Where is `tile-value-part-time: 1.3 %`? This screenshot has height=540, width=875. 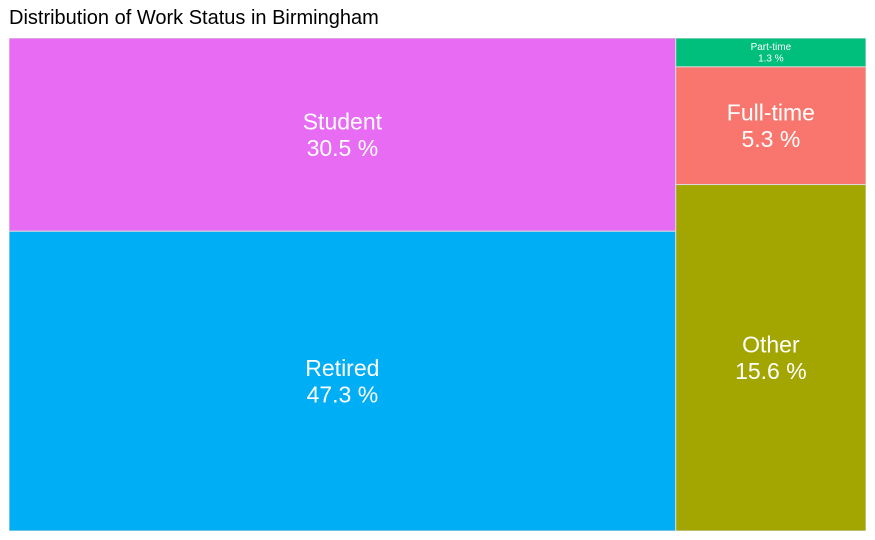 tile-value-part-time: 1.3 % is located at coordinates (771, 59).